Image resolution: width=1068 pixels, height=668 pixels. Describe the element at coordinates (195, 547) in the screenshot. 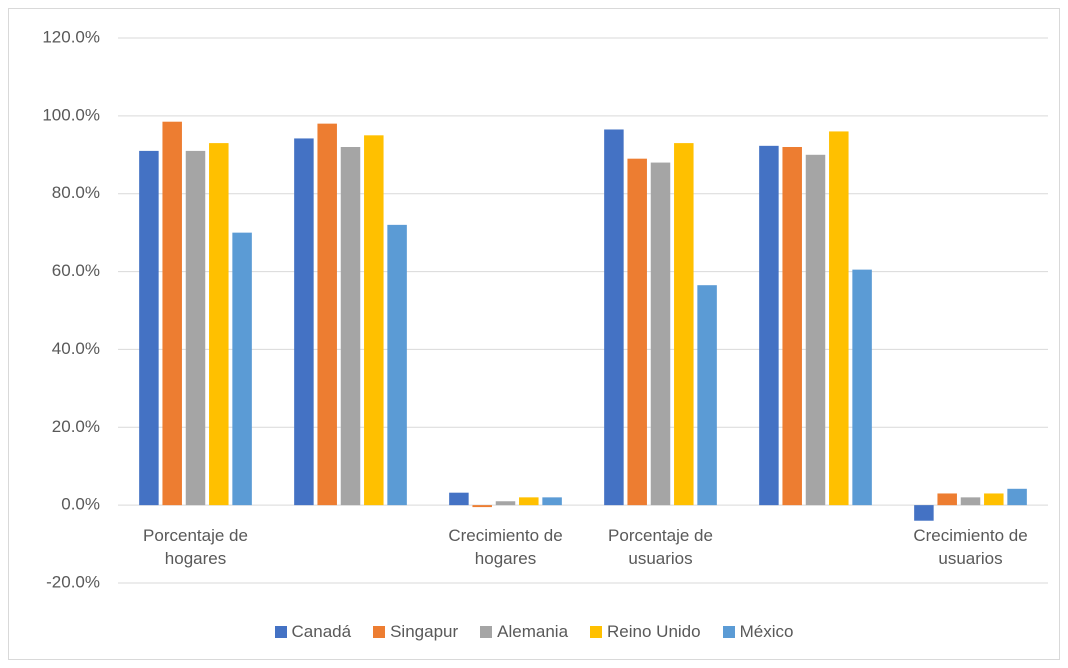

I see `x-tick-label: Porcentaje de hogares` at that location.